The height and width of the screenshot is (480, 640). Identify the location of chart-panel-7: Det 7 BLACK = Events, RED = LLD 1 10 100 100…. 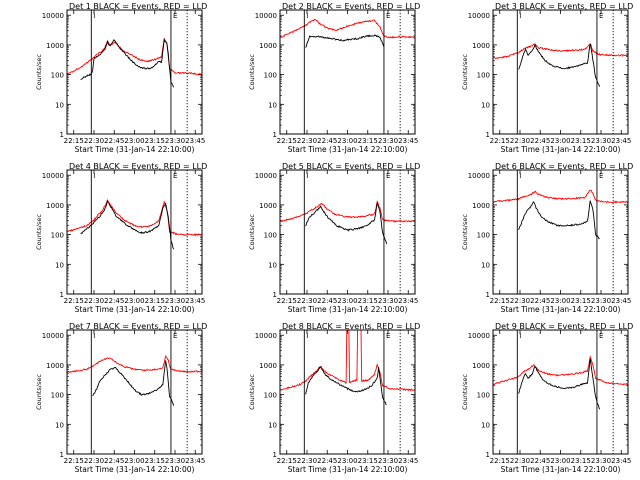
(121, 398).